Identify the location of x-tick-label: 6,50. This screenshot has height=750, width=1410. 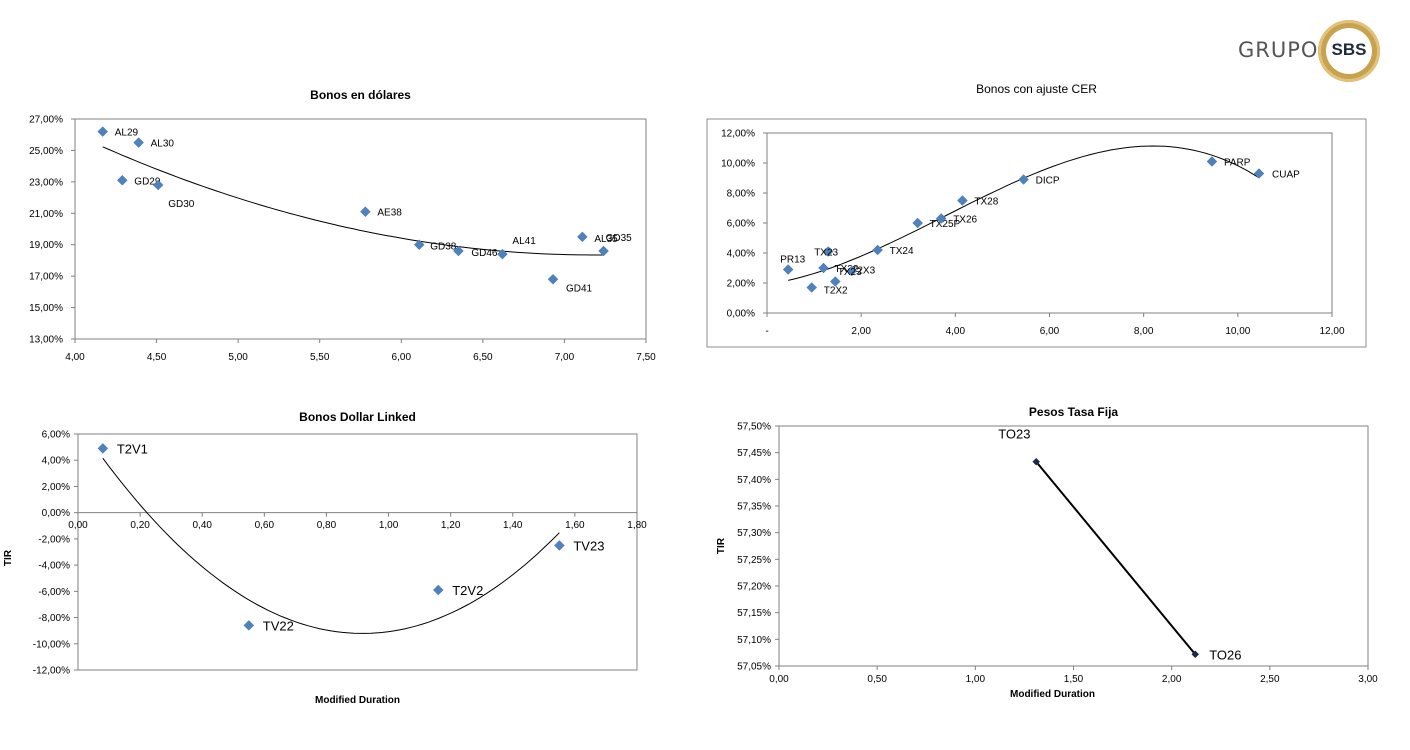
(483, 357).